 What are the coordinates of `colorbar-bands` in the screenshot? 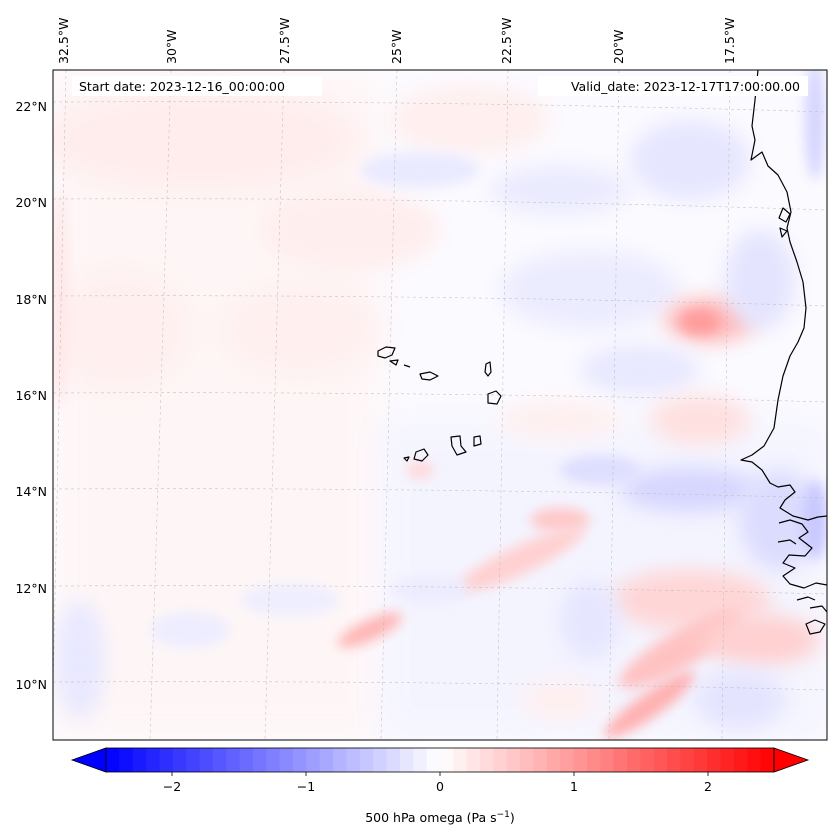 It's located at (440, 760).